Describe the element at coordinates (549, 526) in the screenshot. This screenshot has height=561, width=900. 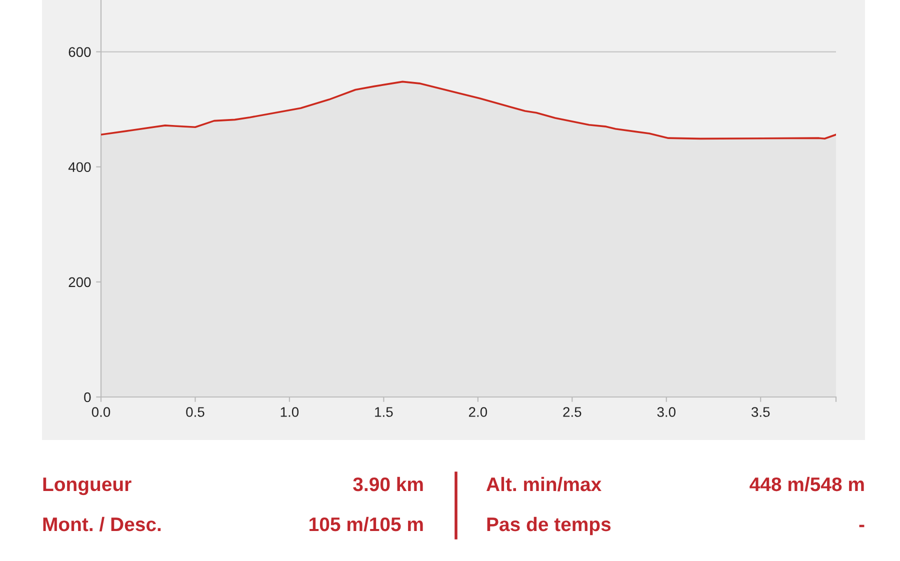
I see `text: Pas de temps` at that location.